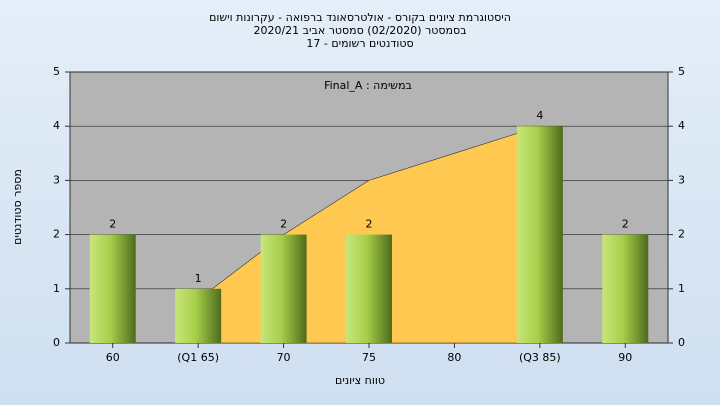  Describe the element at coordinates (56, 288) in the screenshot. I see `y-tick-label: 1` at that location.